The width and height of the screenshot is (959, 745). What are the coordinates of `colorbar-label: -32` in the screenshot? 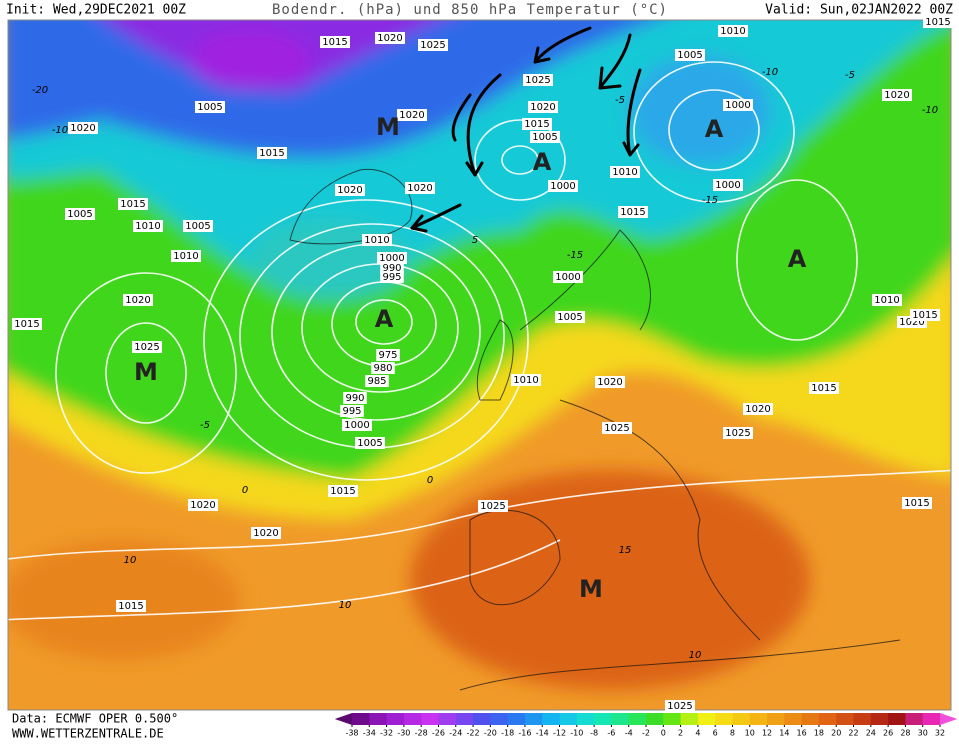 It's located at (386, 733).